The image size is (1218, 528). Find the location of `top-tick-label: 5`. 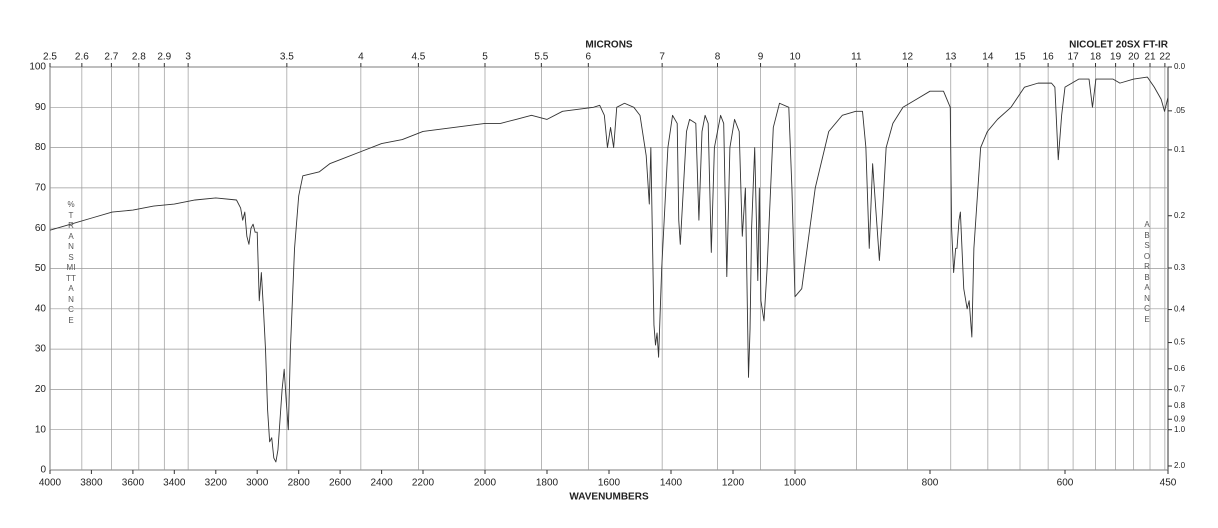

top-tick-label: 5 is located at coordinates (485, 57).